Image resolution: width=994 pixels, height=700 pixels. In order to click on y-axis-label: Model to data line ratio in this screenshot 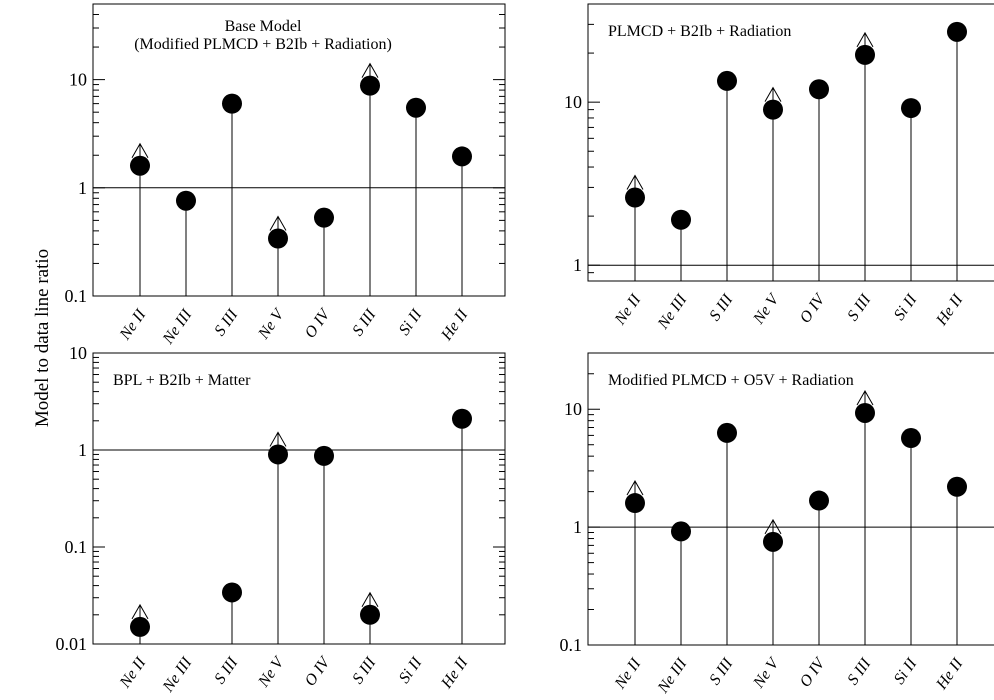, I will do `click(42, 338)`.